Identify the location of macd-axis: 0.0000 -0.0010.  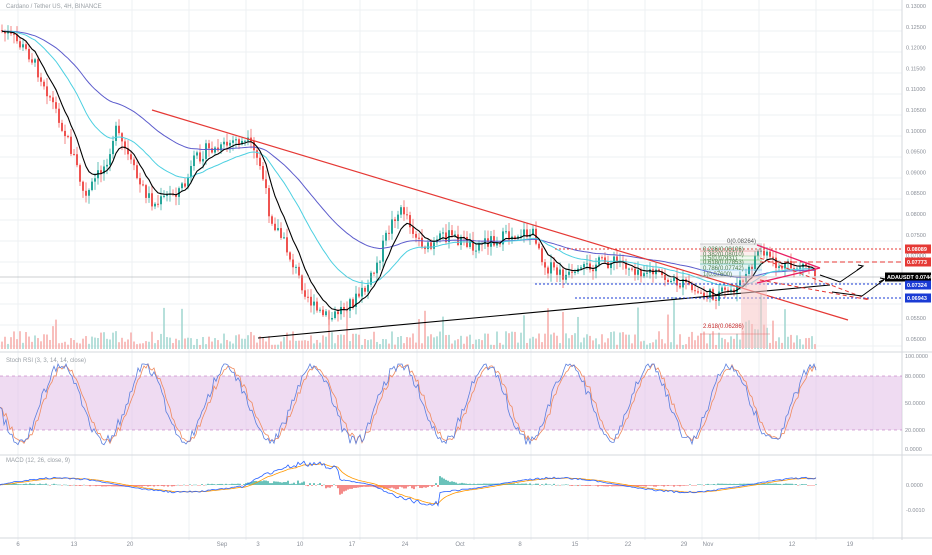
(915, 498).